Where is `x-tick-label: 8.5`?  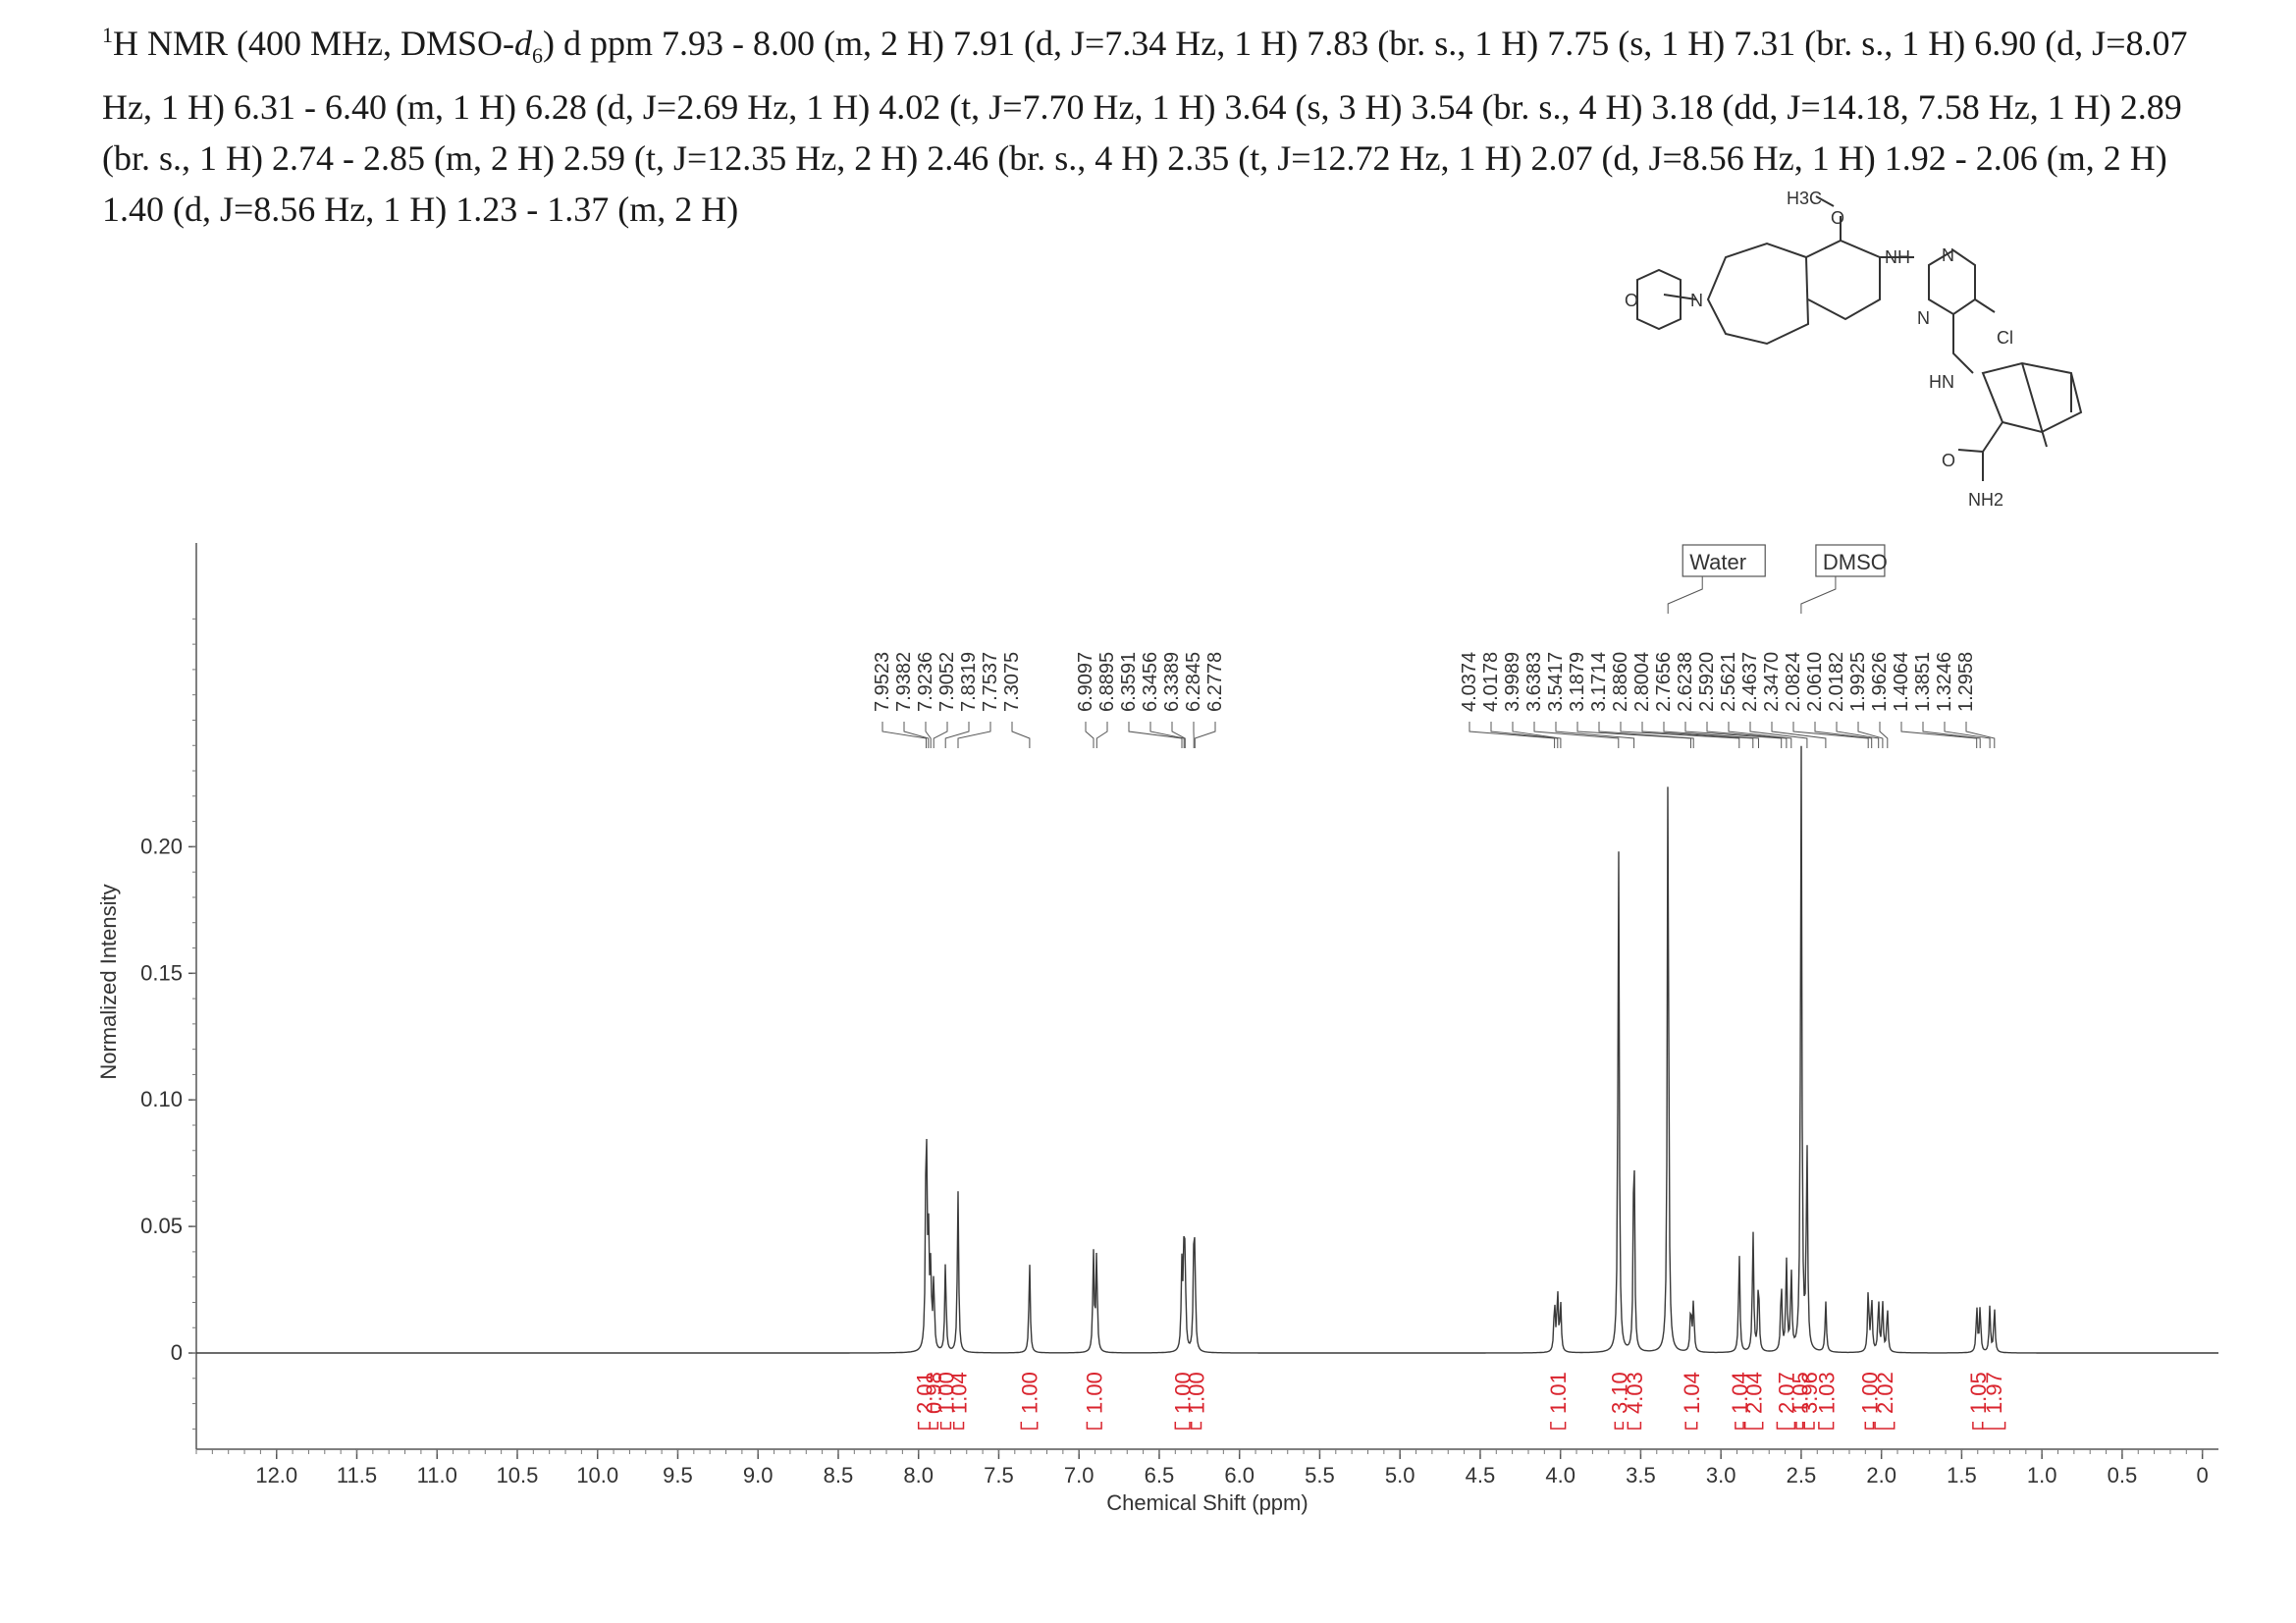
x-tick-label: 8.5 is located at coordinates (839, 1475).